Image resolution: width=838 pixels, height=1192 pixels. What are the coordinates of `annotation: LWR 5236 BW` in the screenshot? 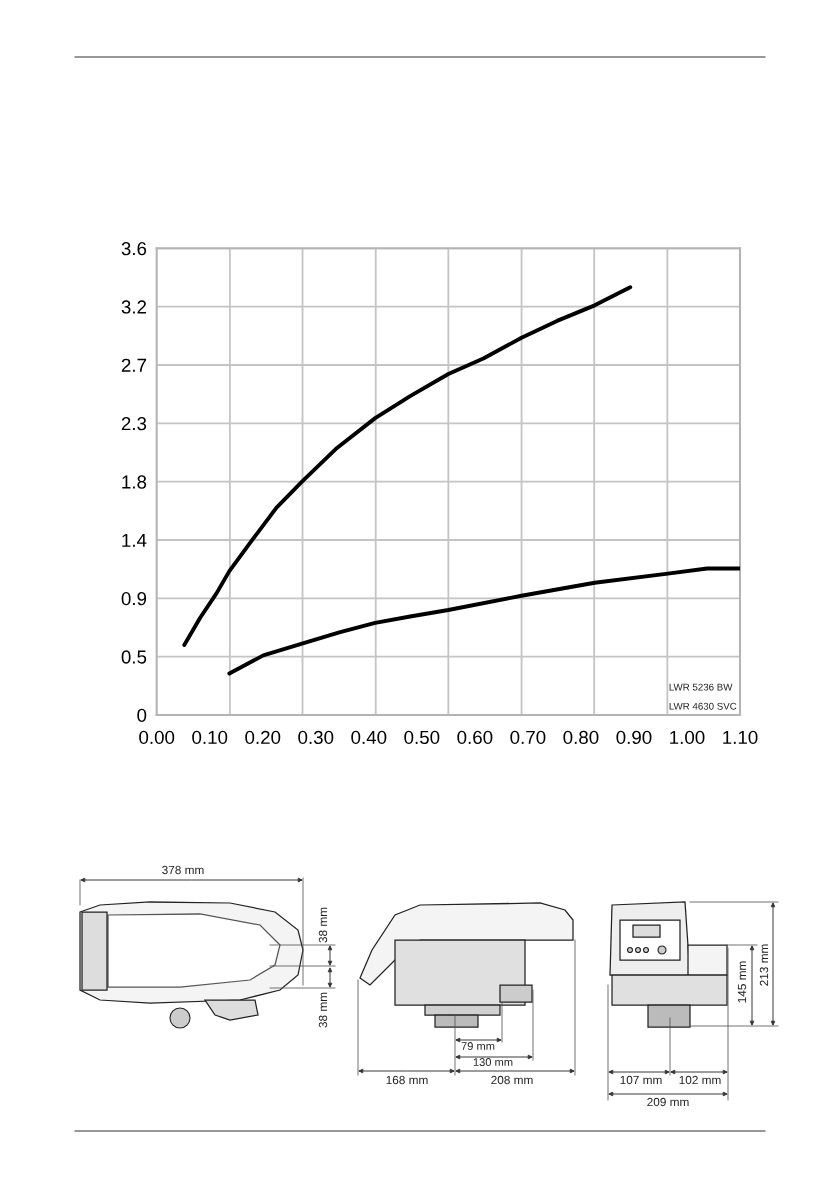 It's located at (701, 687).